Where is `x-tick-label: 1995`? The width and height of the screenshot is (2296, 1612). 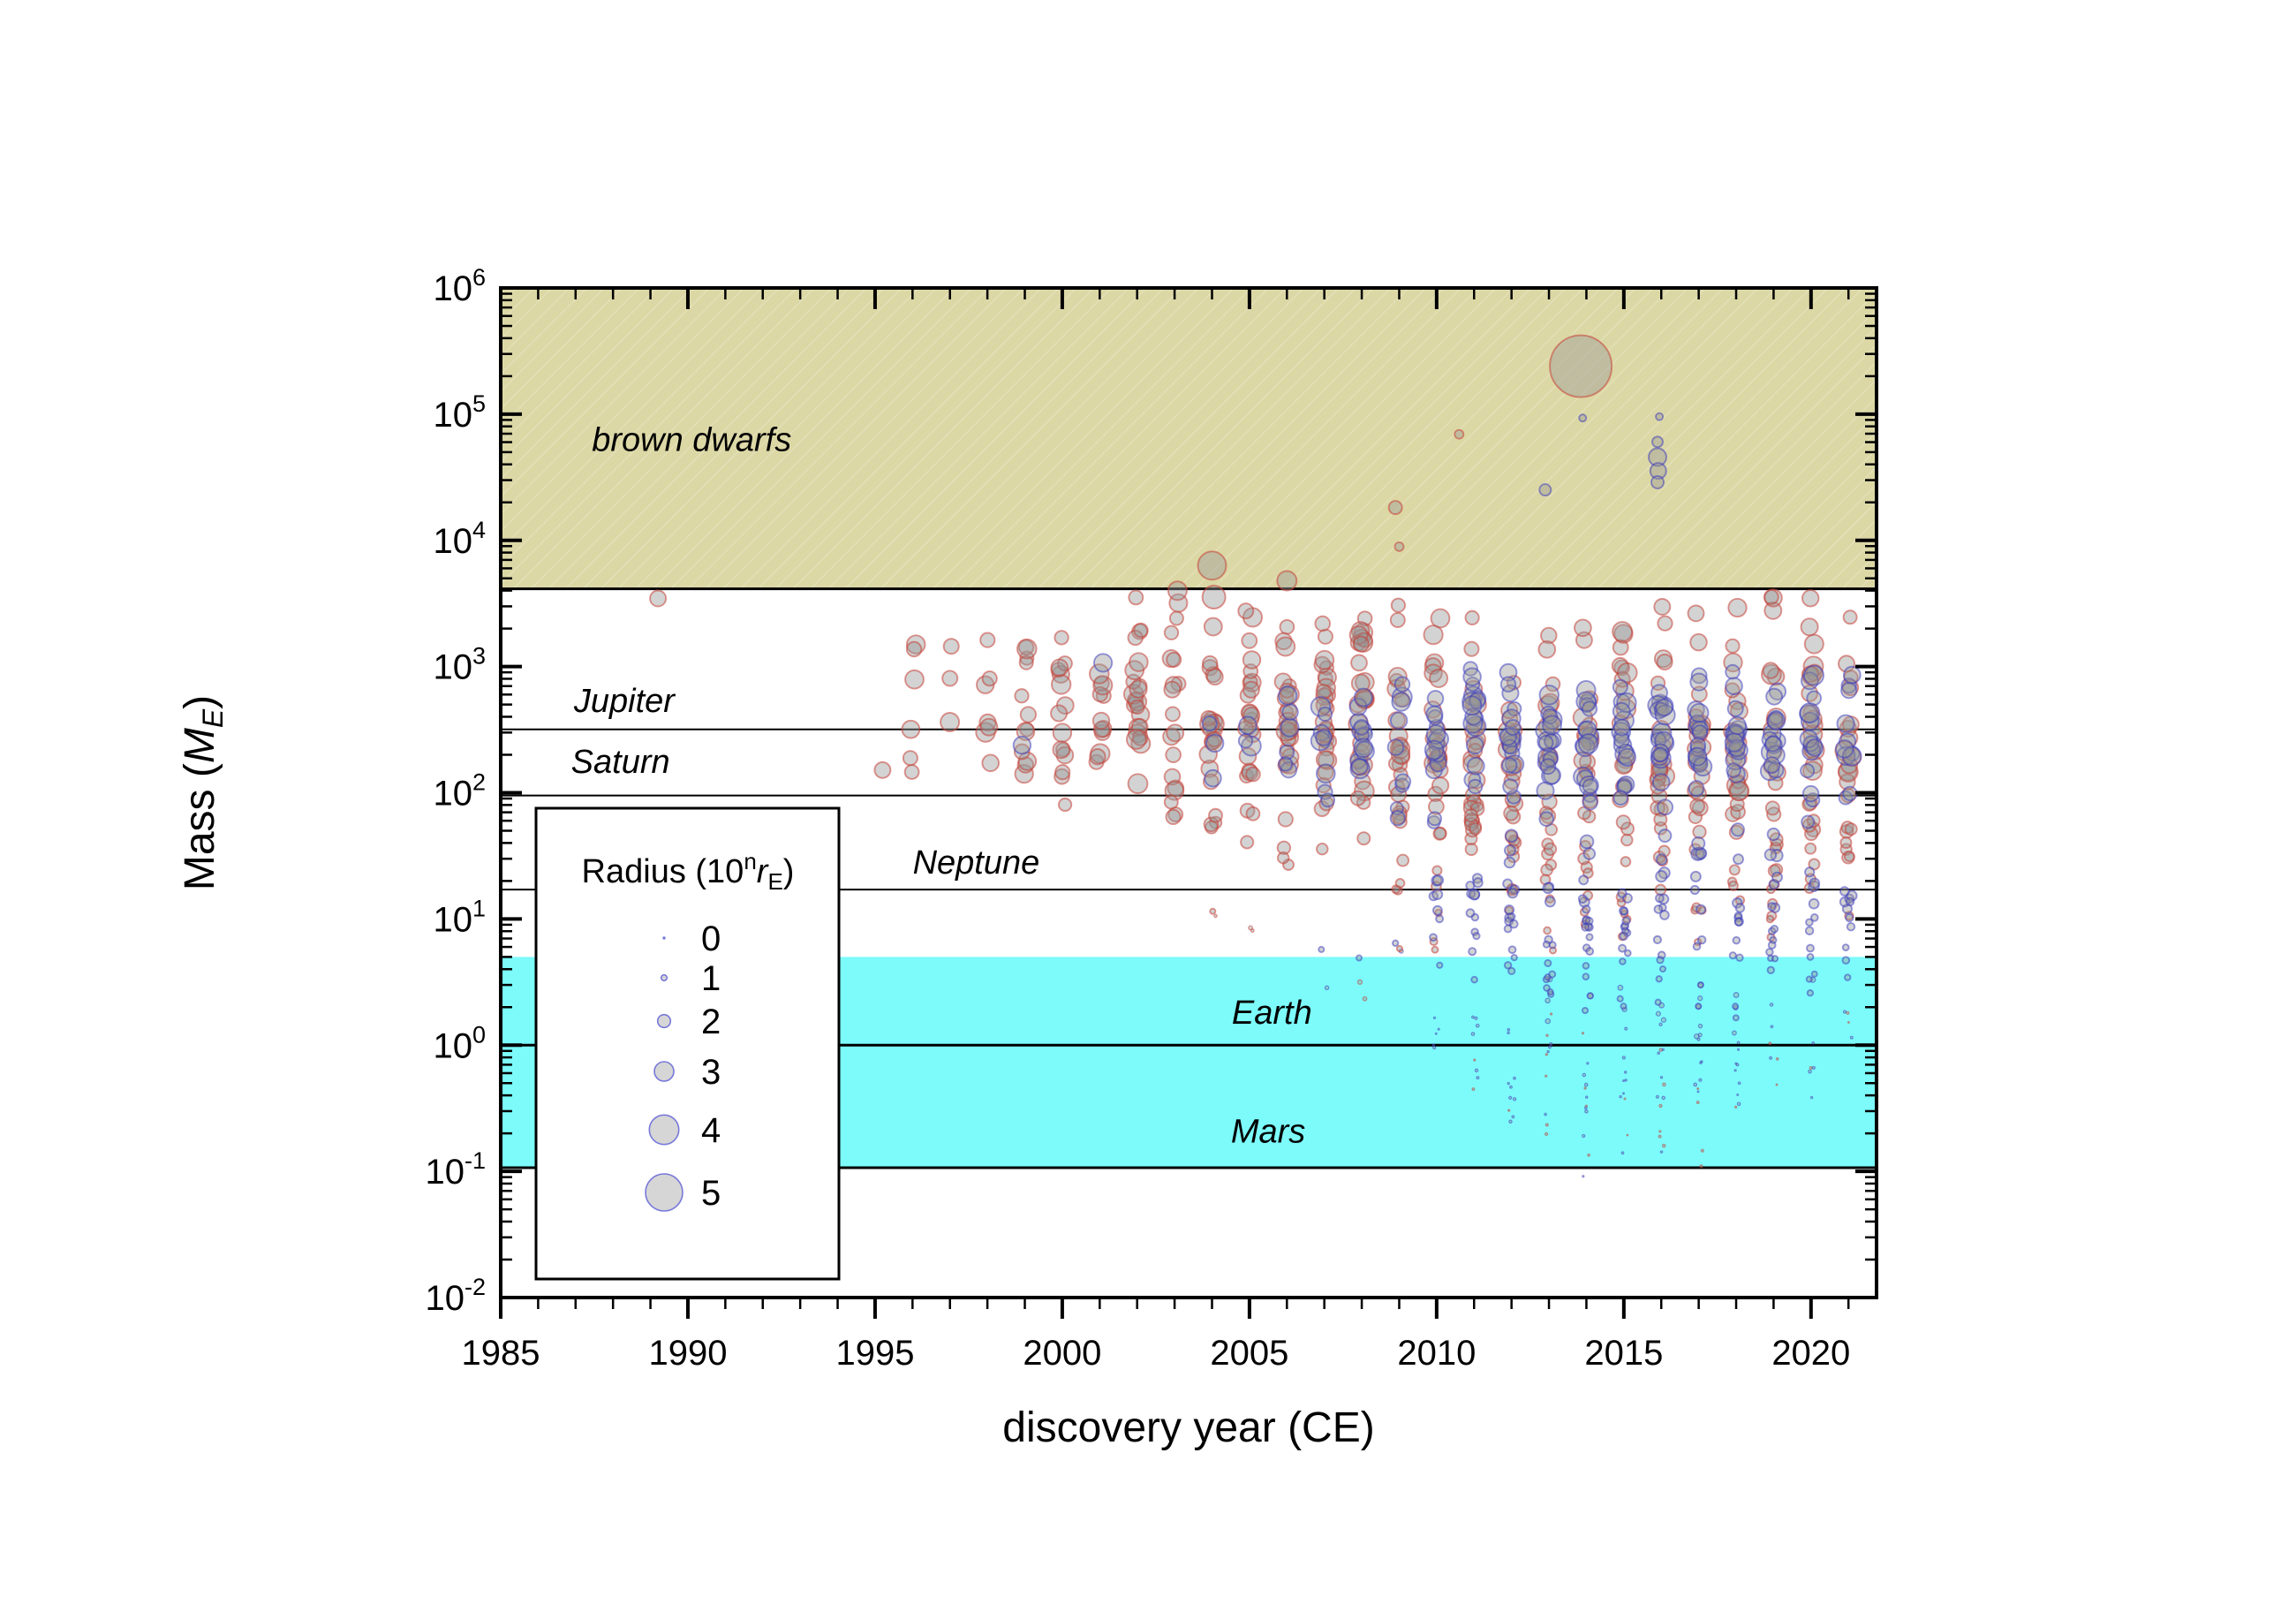 x-tick-label: 1995 is located at coordinates (874, 1353).